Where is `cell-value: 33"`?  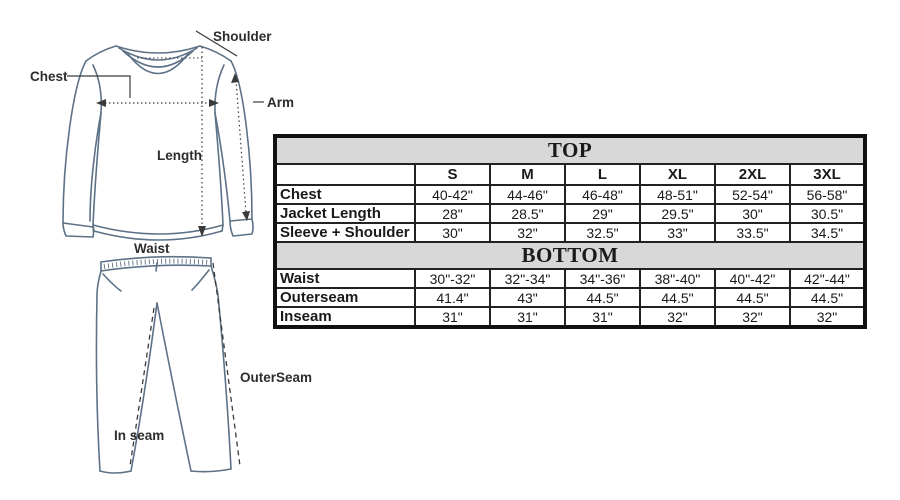 cell-value: 33" is located at coordinates (677, 232).